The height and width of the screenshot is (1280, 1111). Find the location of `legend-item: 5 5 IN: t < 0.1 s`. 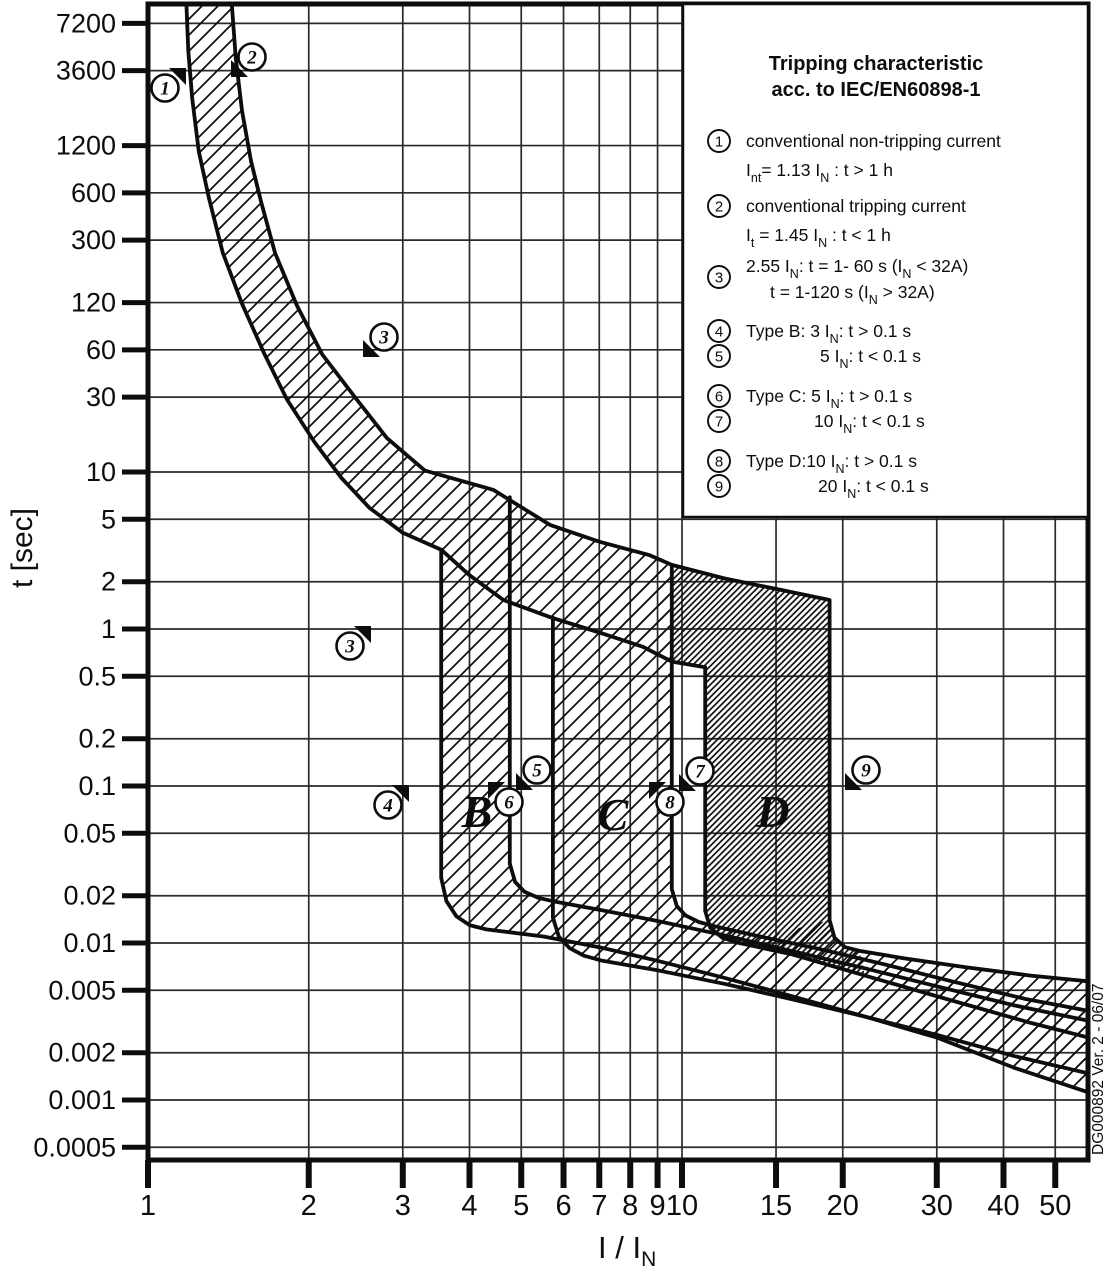

legend-item: 5 5 IN: t < 0.1 s is located at coordinates (814, 357).